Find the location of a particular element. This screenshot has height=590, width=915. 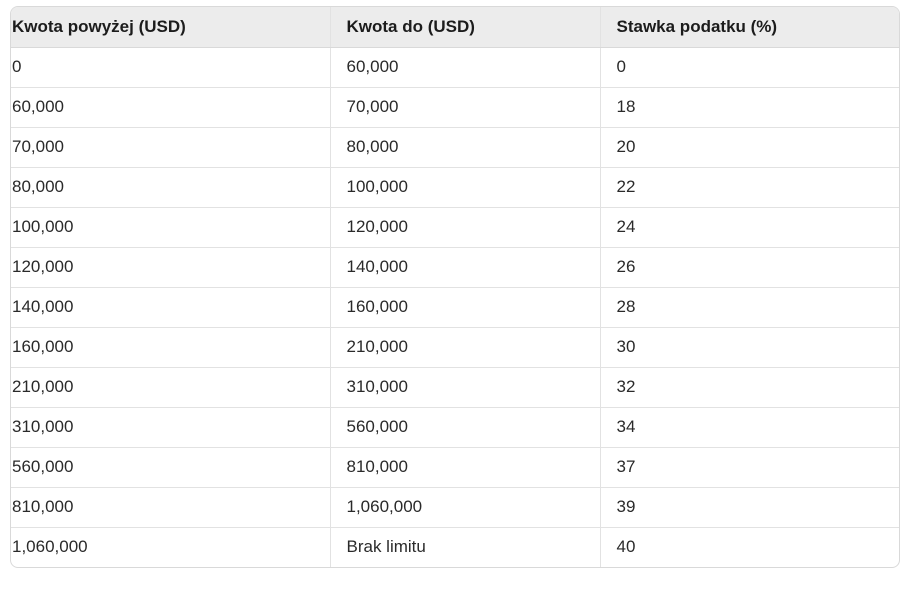

cell-amount-to: 80,000 is located at coordinates (464, 146).